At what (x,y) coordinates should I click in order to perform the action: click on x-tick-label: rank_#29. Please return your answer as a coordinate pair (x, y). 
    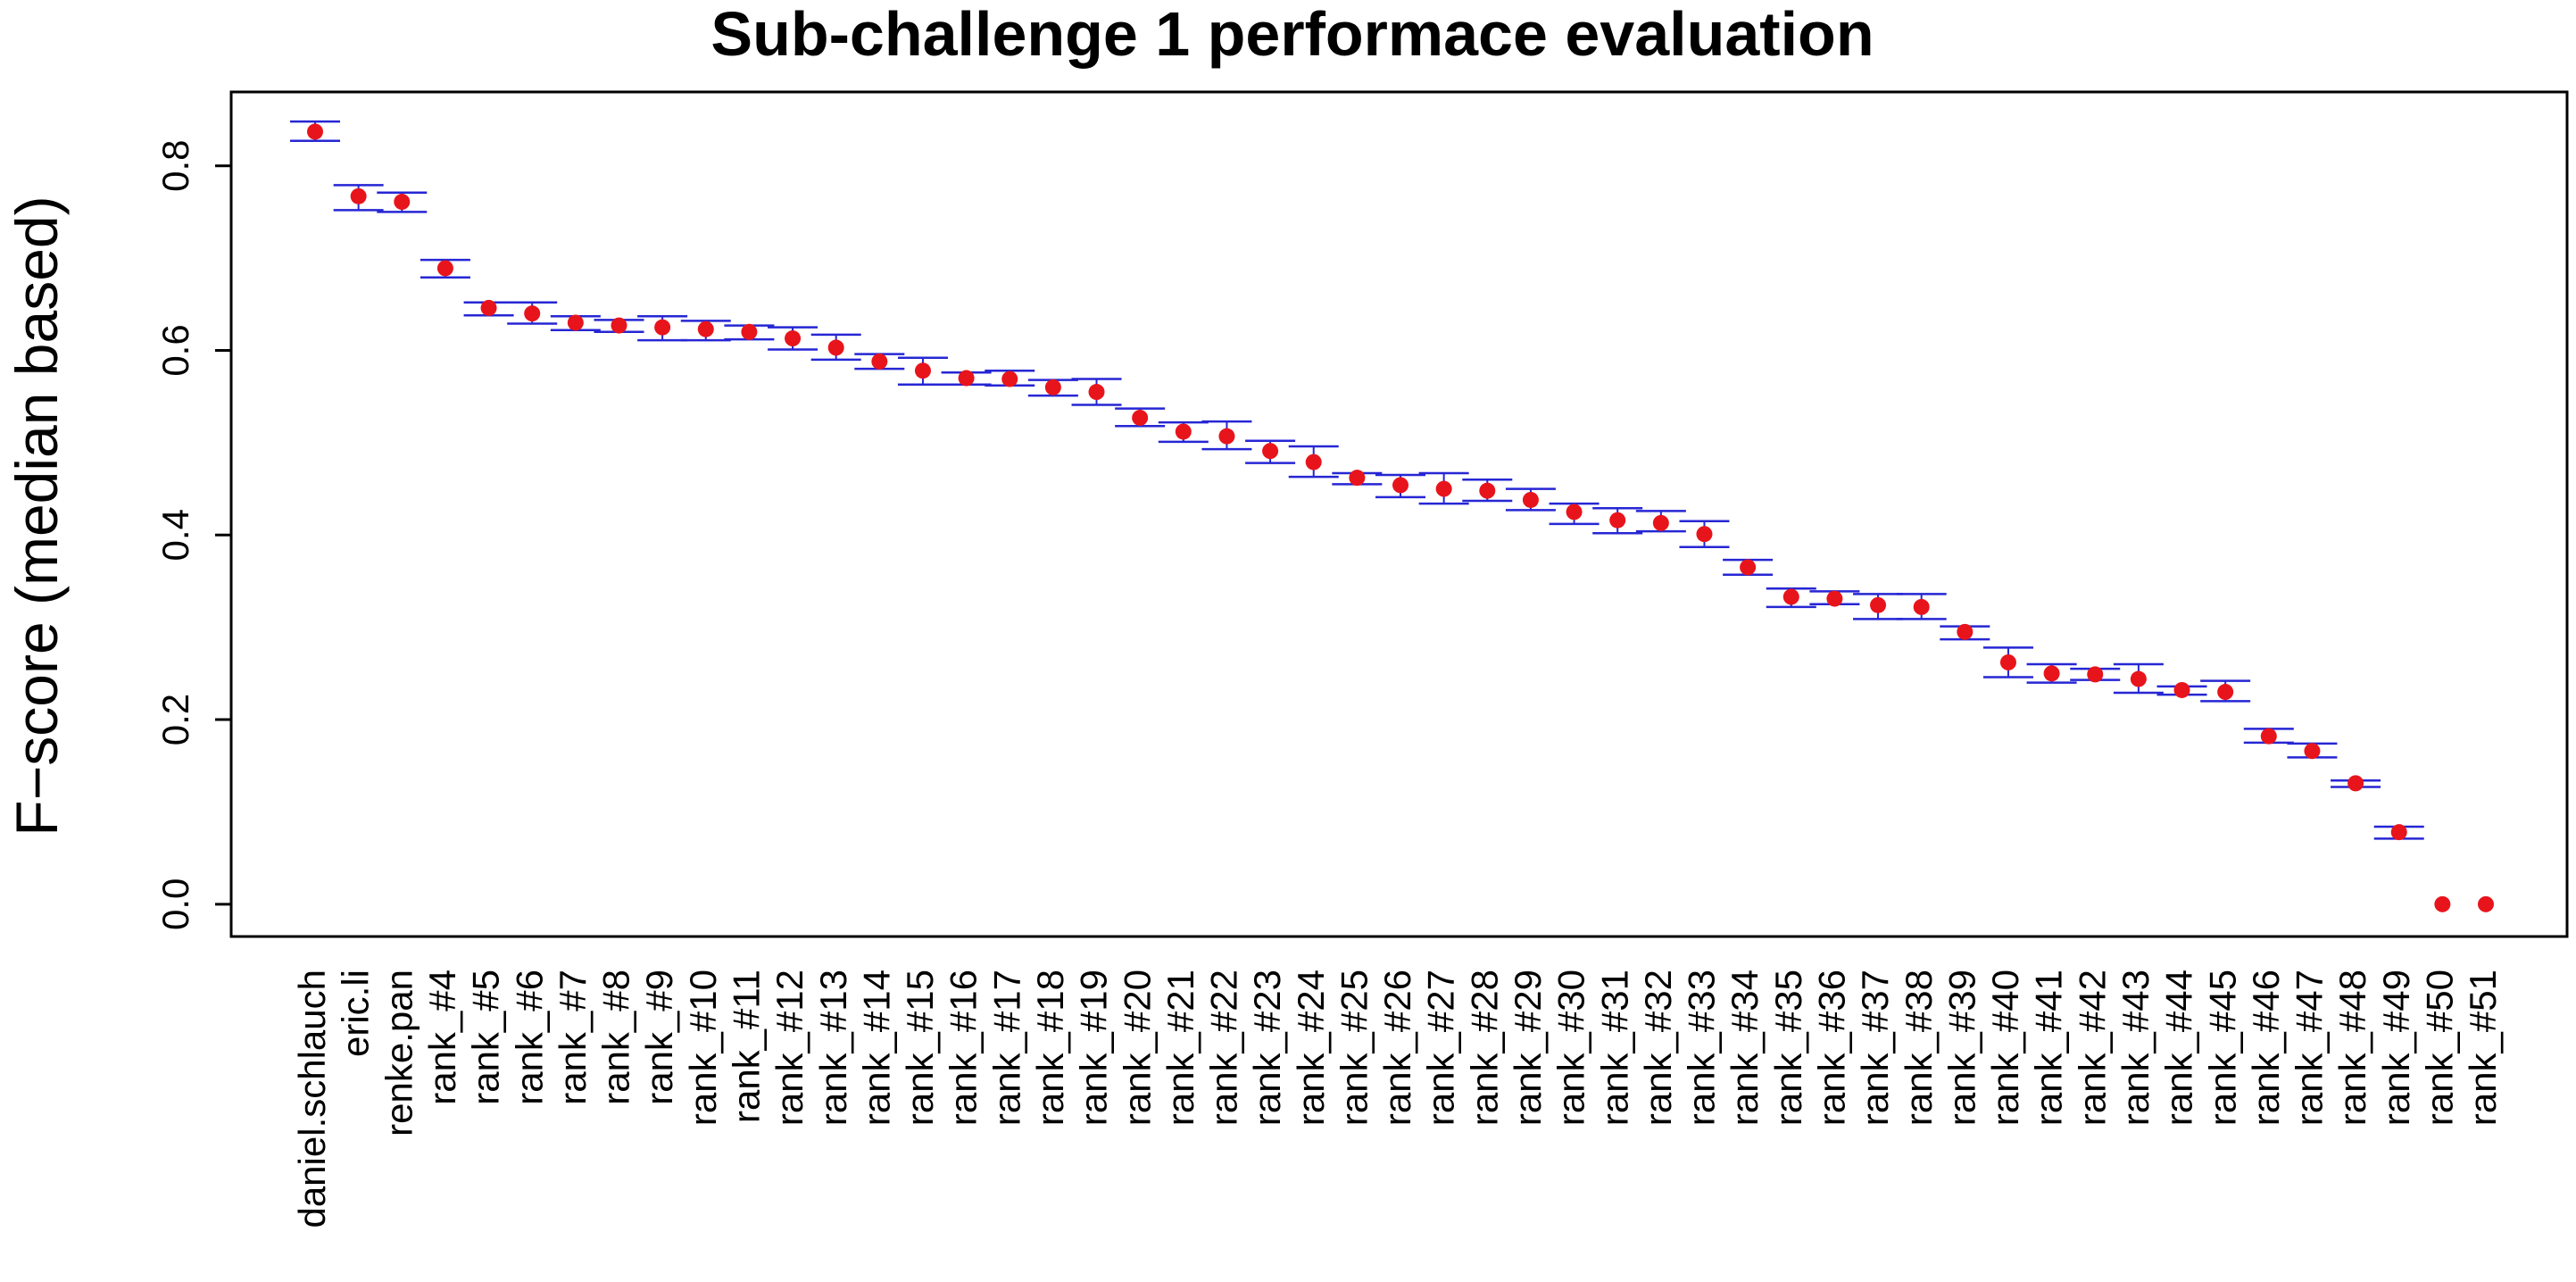
    Looking at the image, I should click on (1528, 1048).